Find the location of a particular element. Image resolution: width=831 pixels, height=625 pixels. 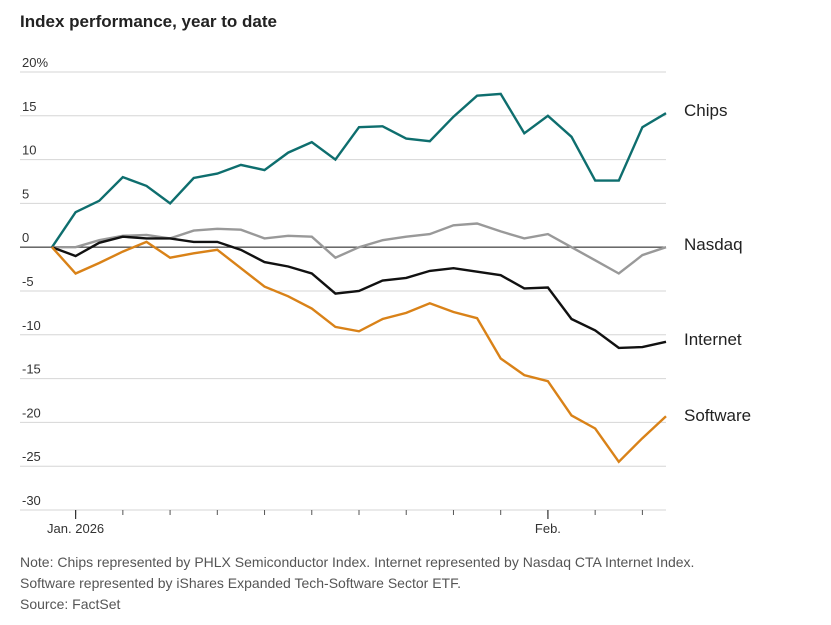

series-label-internet: Internet is located at coordinates (713, 339).